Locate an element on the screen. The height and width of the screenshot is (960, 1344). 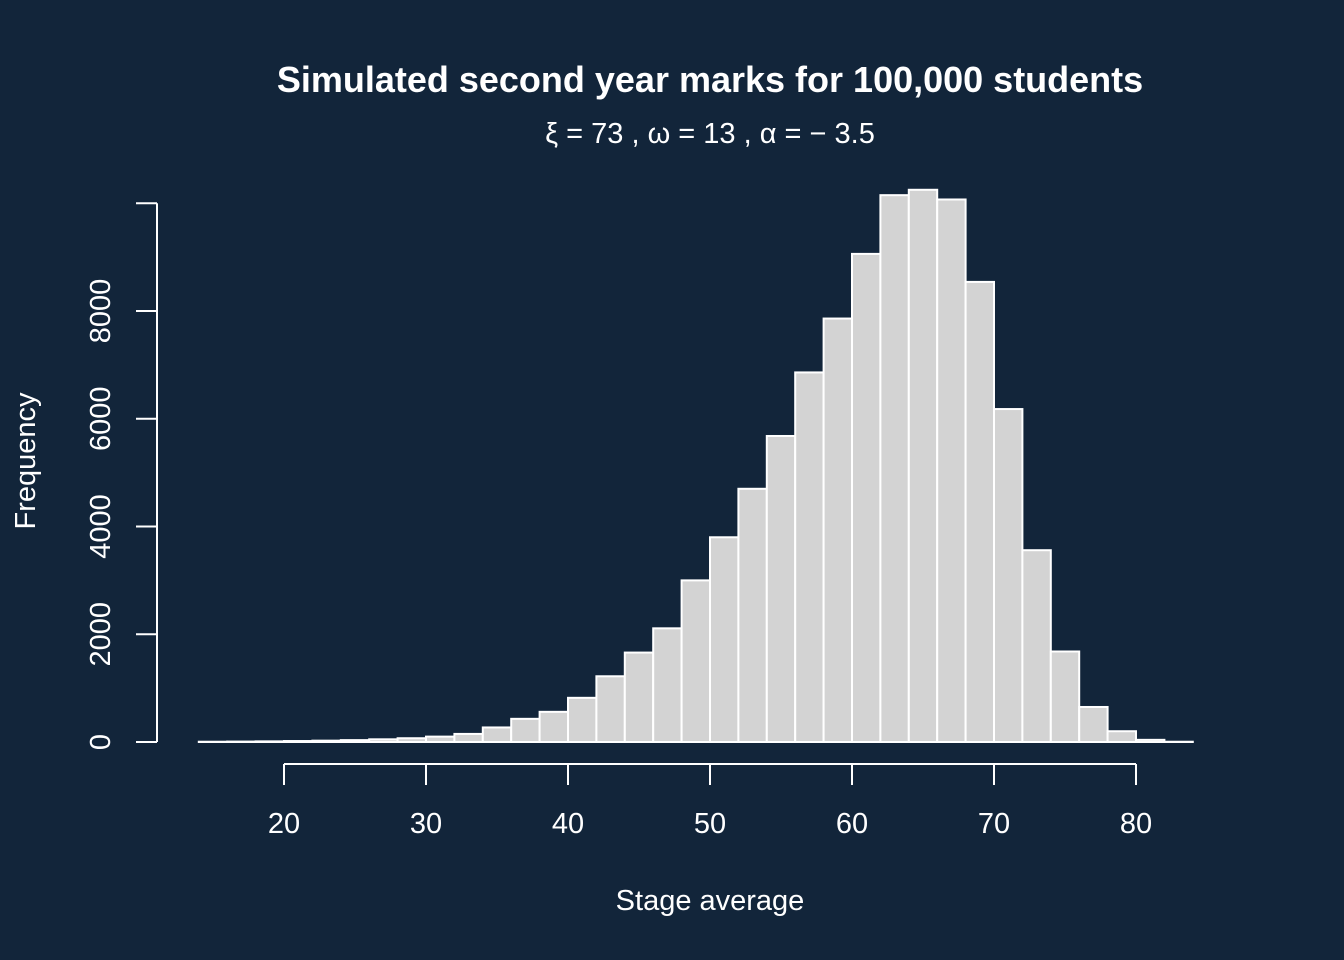
x-tick-label: 50 is located at coordinates (710, 824).